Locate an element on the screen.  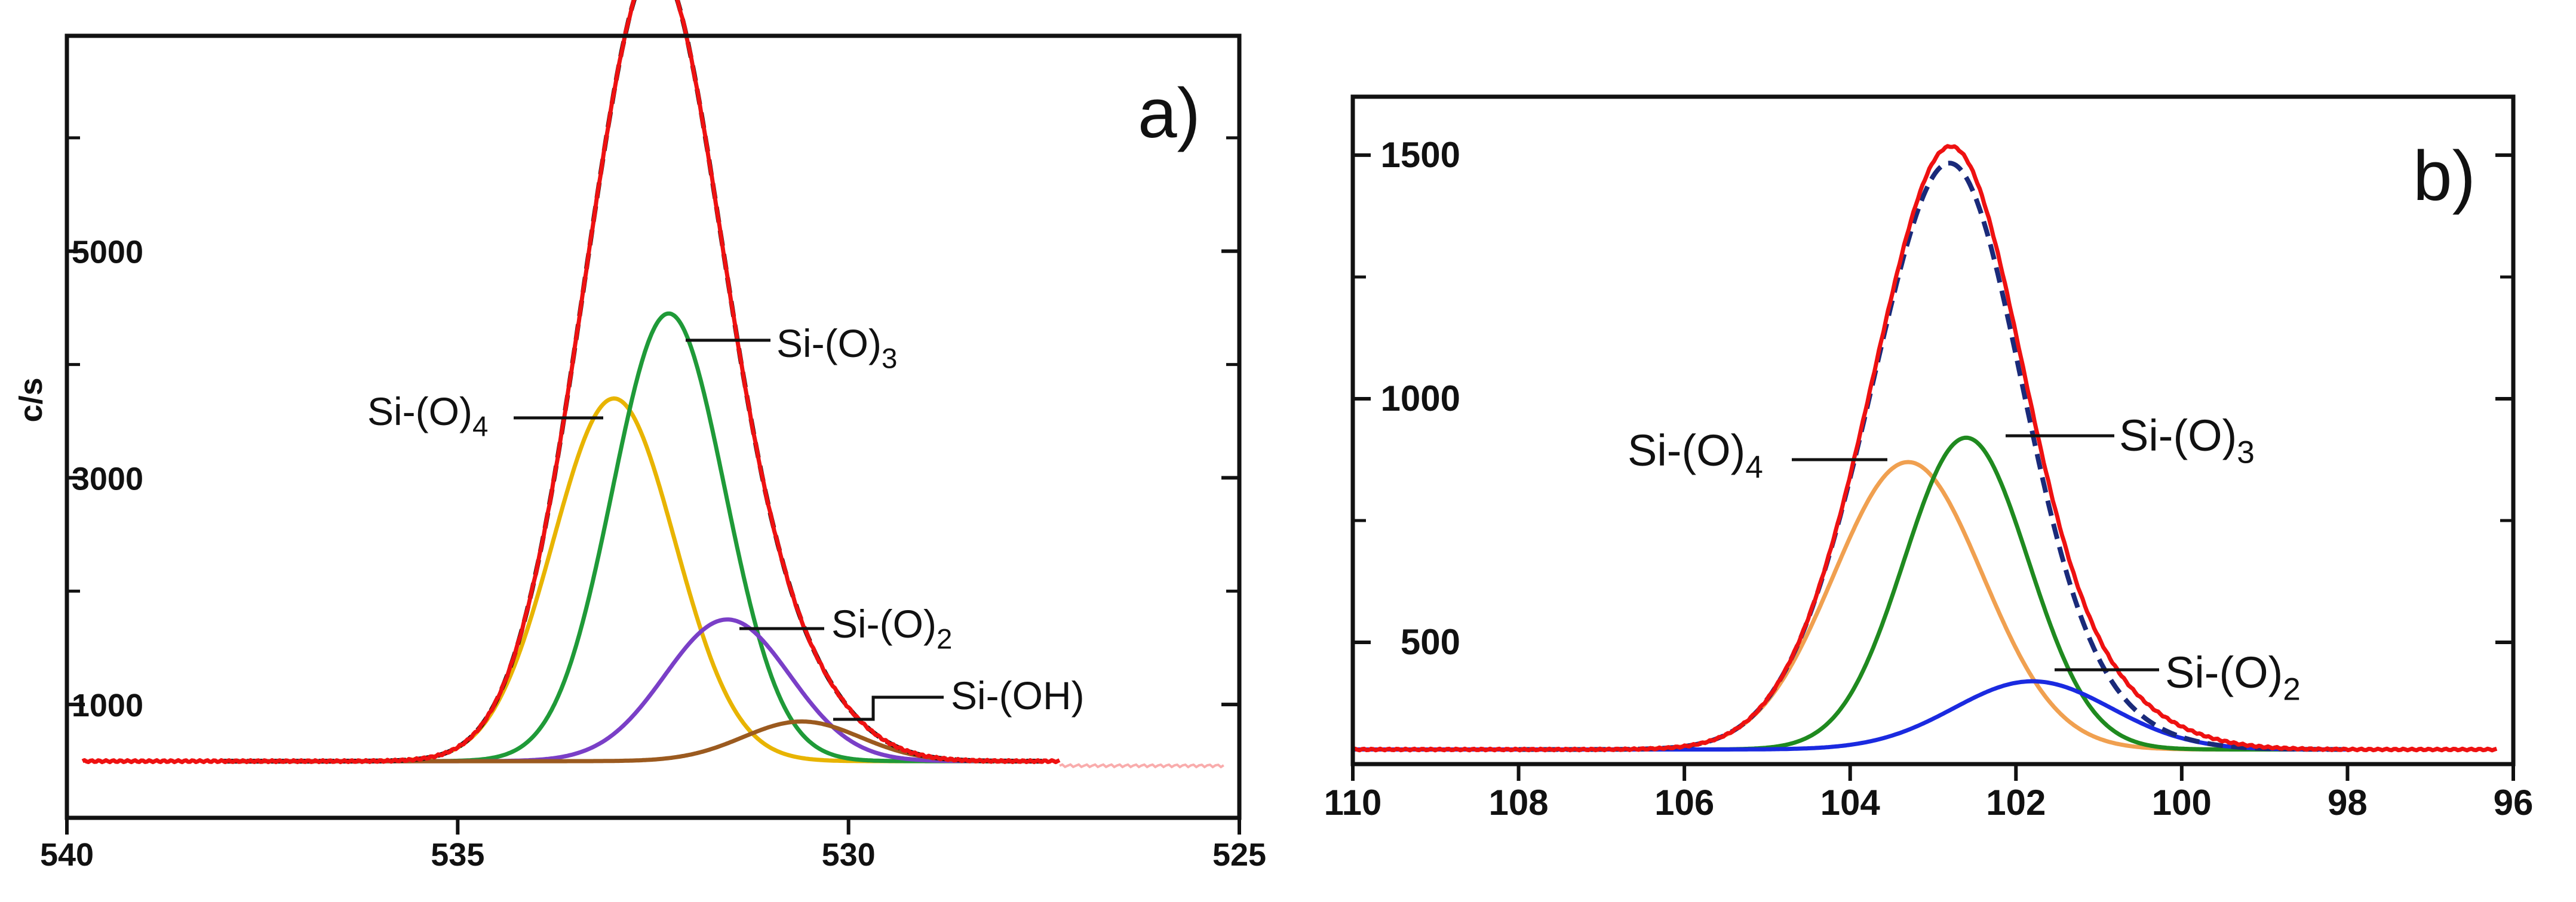
x-tick-label: 102 is located at coordinates (2016, 803).